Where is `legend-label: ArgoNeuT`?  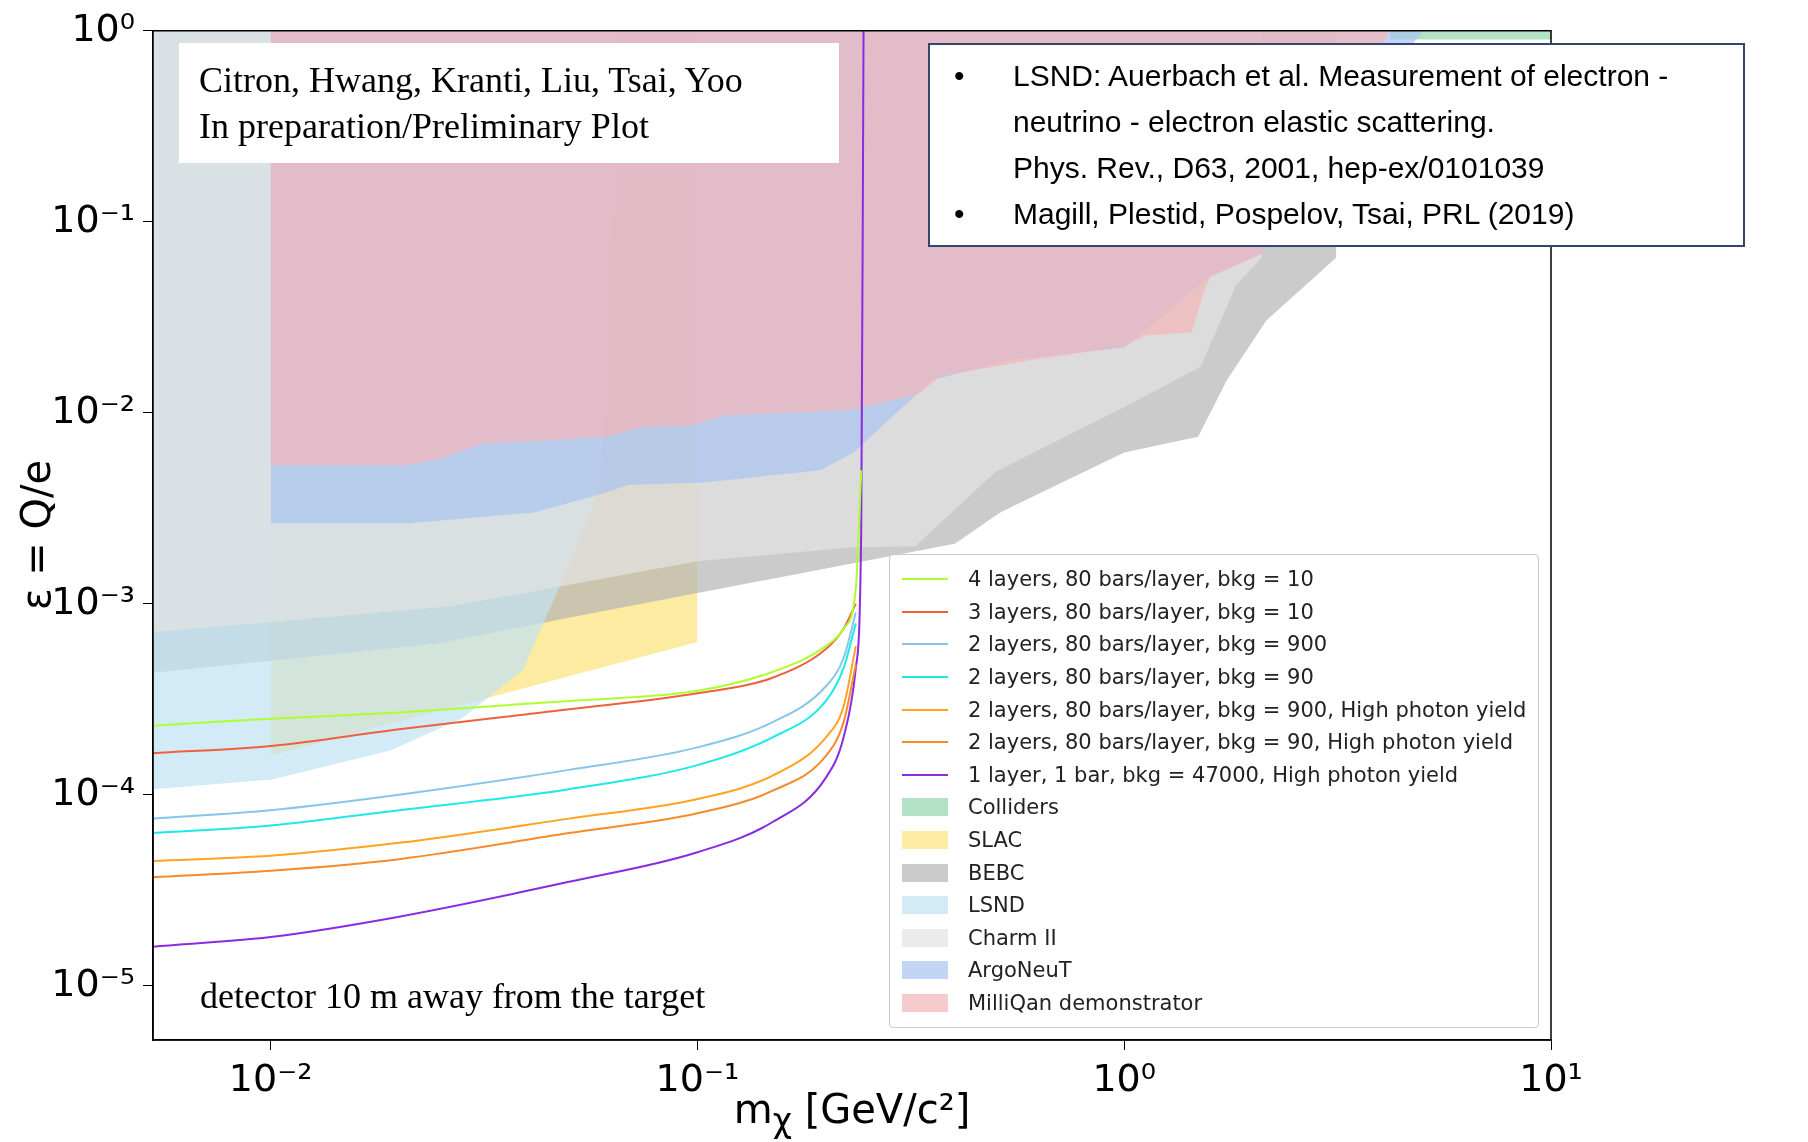
legend-label: ArgoNeuT is located at coordinates (1020, 970).